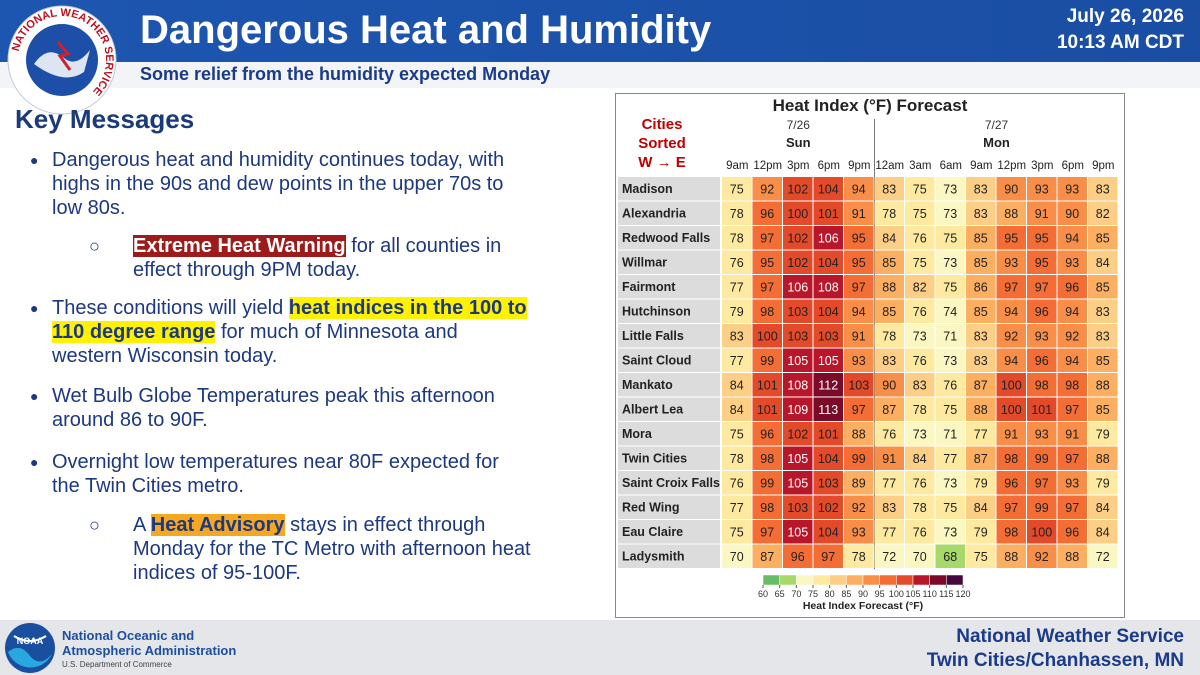  What do you see at coordinates (981, 166) in the screenshot?
I see `hour-label: 9am` at bounding box center [981, 166].